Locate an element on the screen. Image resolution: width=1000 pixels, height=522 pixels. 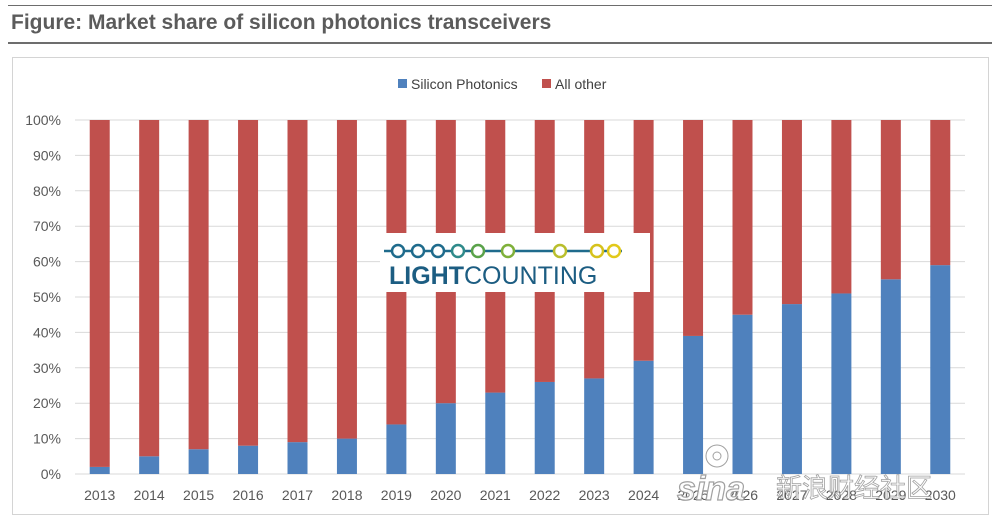
sina-chinese-text: 新浪财经社区 is located at coordinates (854, 489).